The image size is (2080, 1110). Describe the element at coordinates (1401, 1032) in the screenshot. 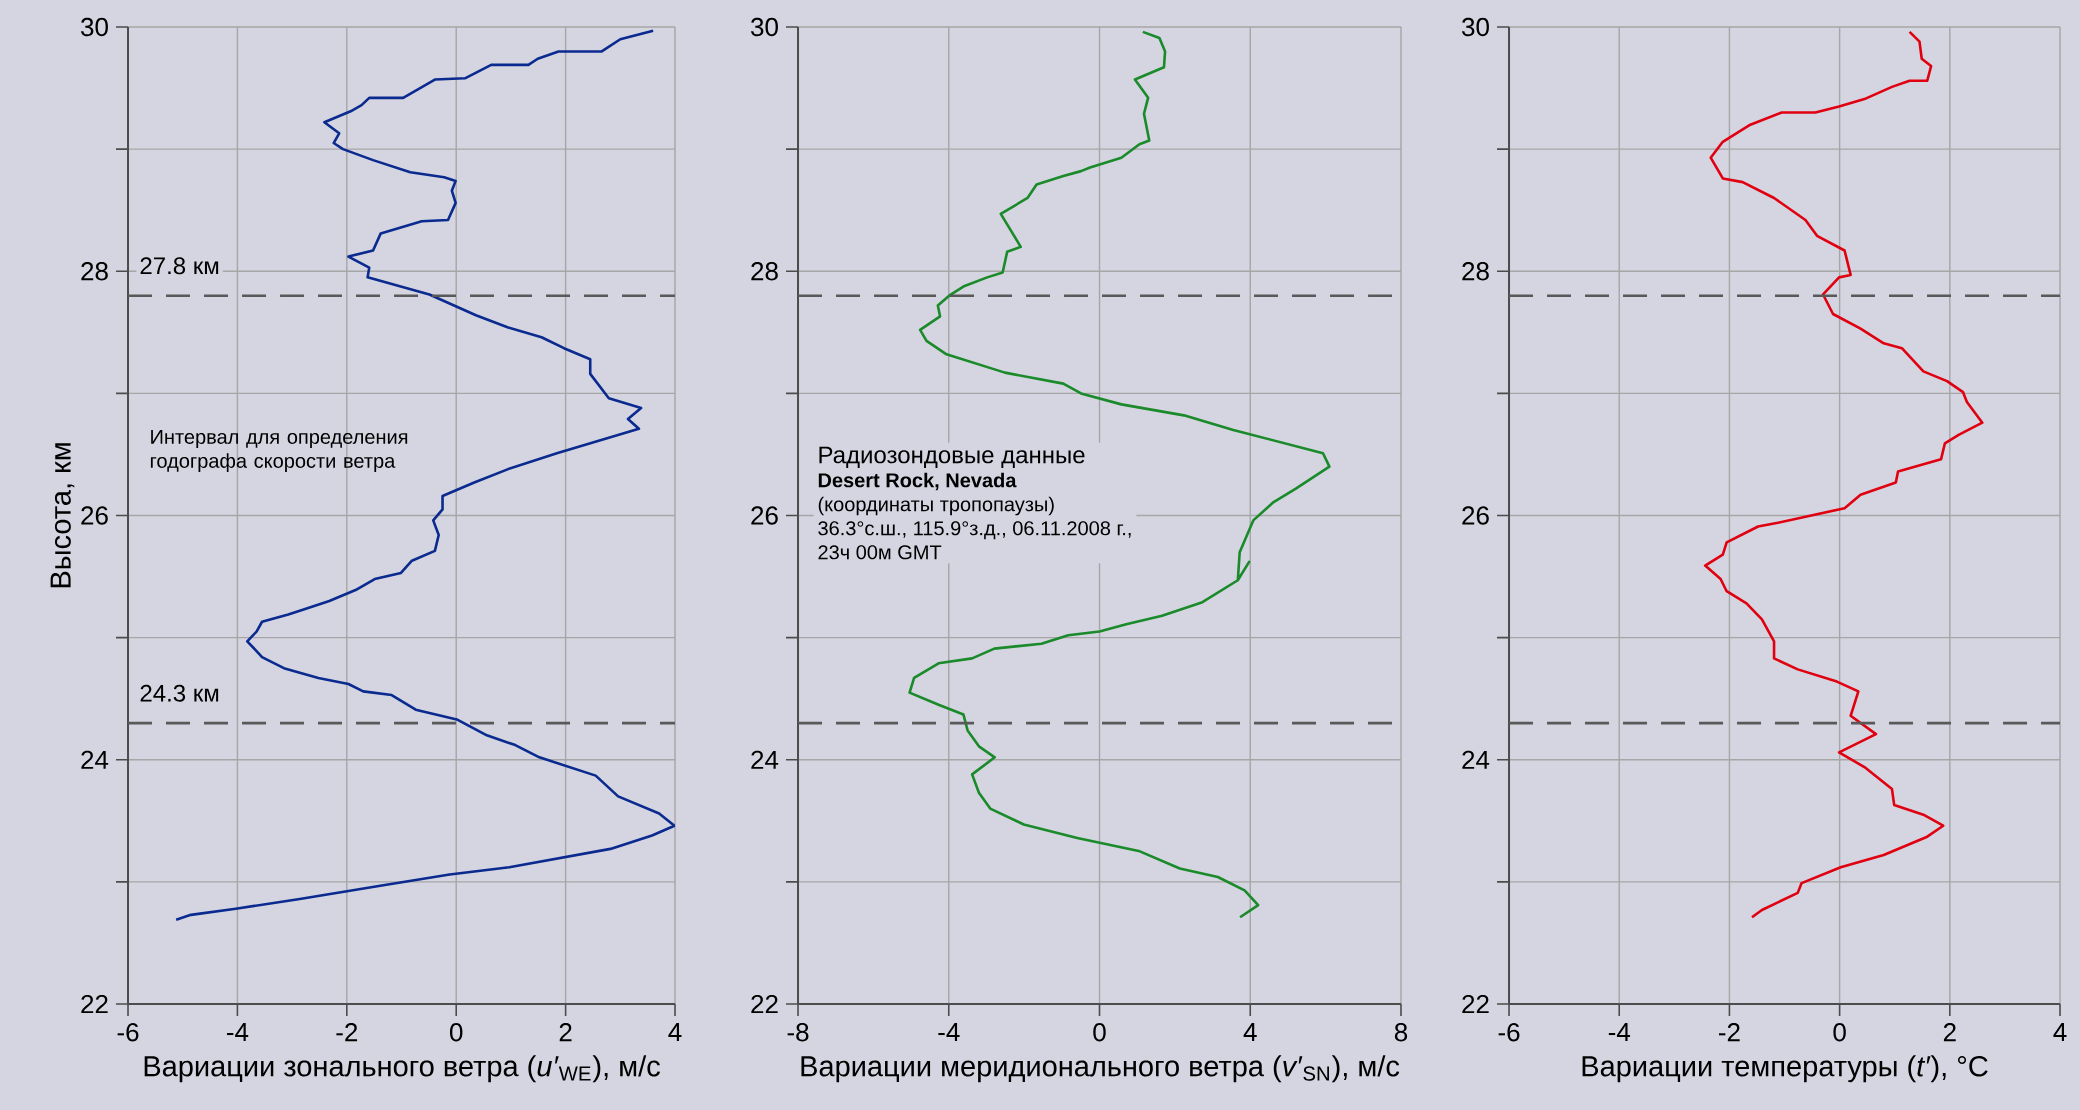

I see `x-tick-label: 8` at that location.